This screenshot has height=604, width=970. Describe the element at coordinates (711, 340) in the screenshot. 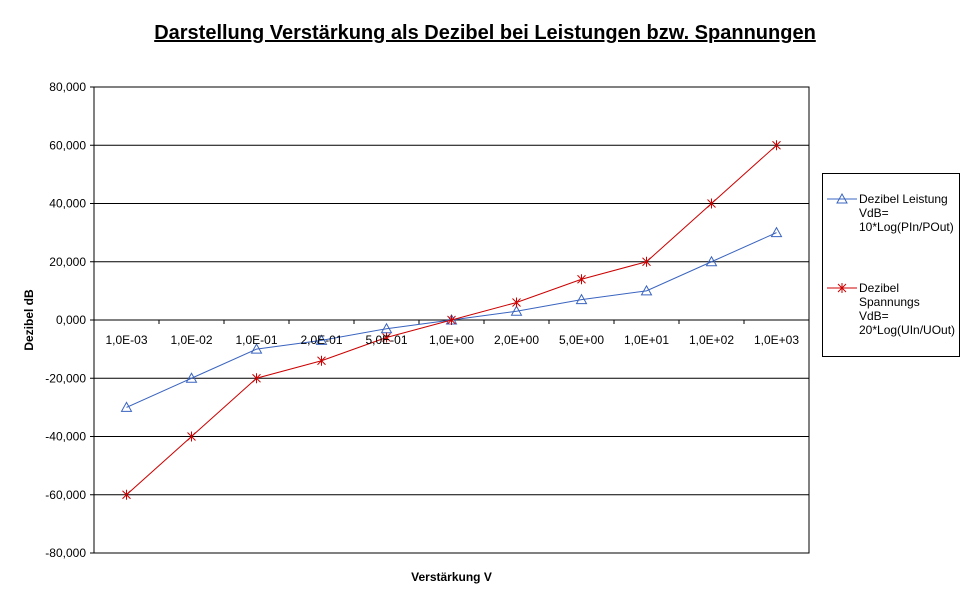

I see `x-tick-label: 1,0E+02` at that location.